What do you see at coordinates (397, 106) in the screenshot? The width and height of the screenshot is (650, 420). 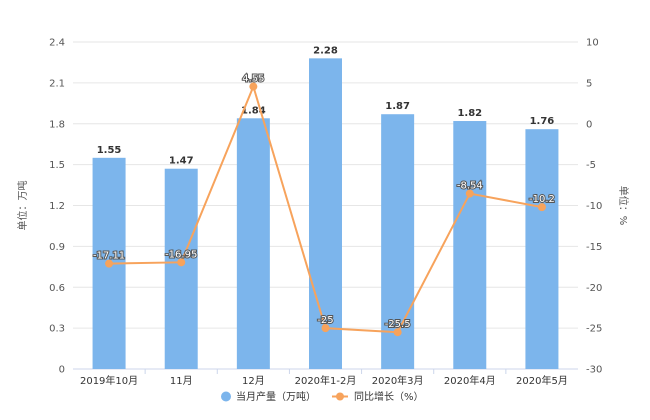 I see `bar-data-label: 1.87` at bounding box center [397, 106].